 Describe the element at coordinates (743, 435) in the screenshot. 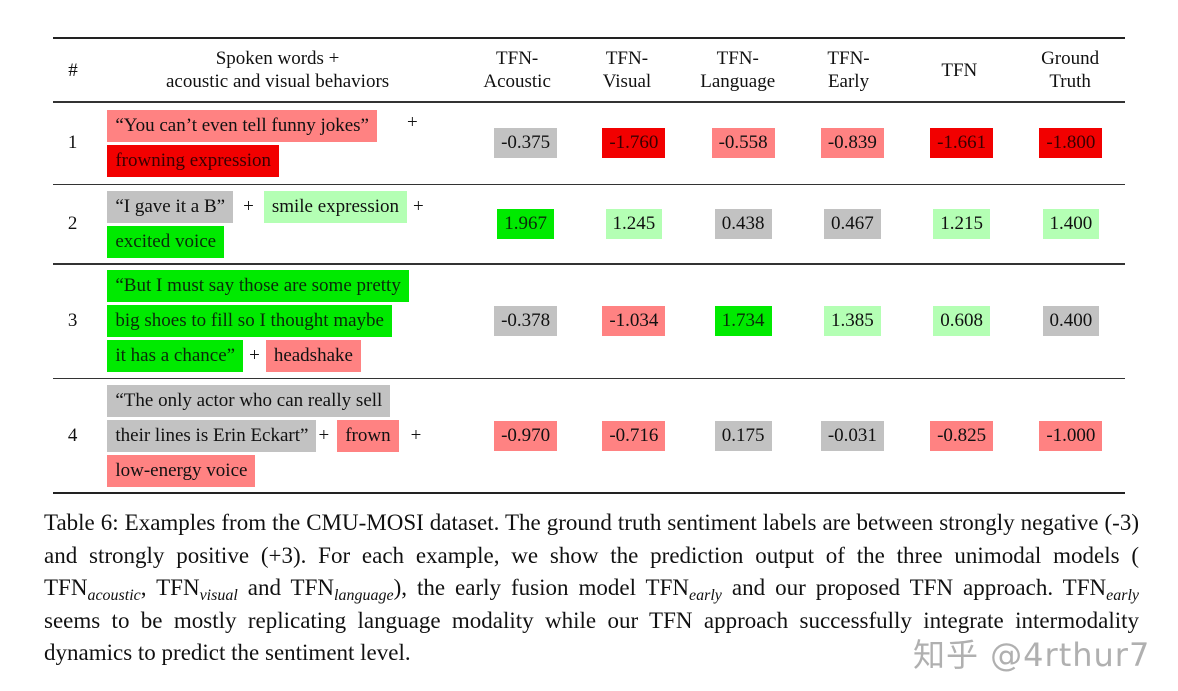

I see `cell-language: 0.175` at that location.